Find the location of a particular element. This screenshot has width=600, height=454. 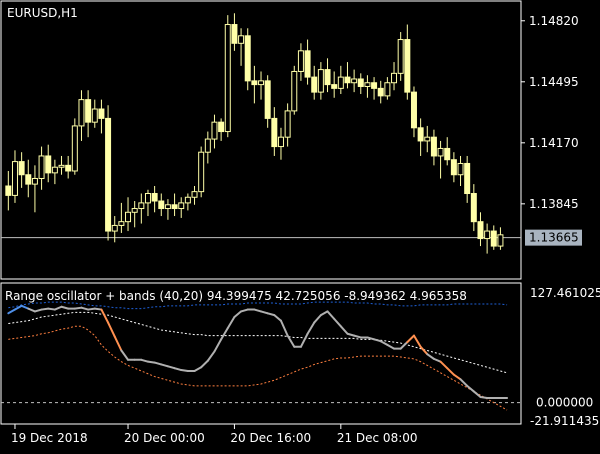

time-tick-label: 21 Dec 08:00 is located at coordinates (377, 438).